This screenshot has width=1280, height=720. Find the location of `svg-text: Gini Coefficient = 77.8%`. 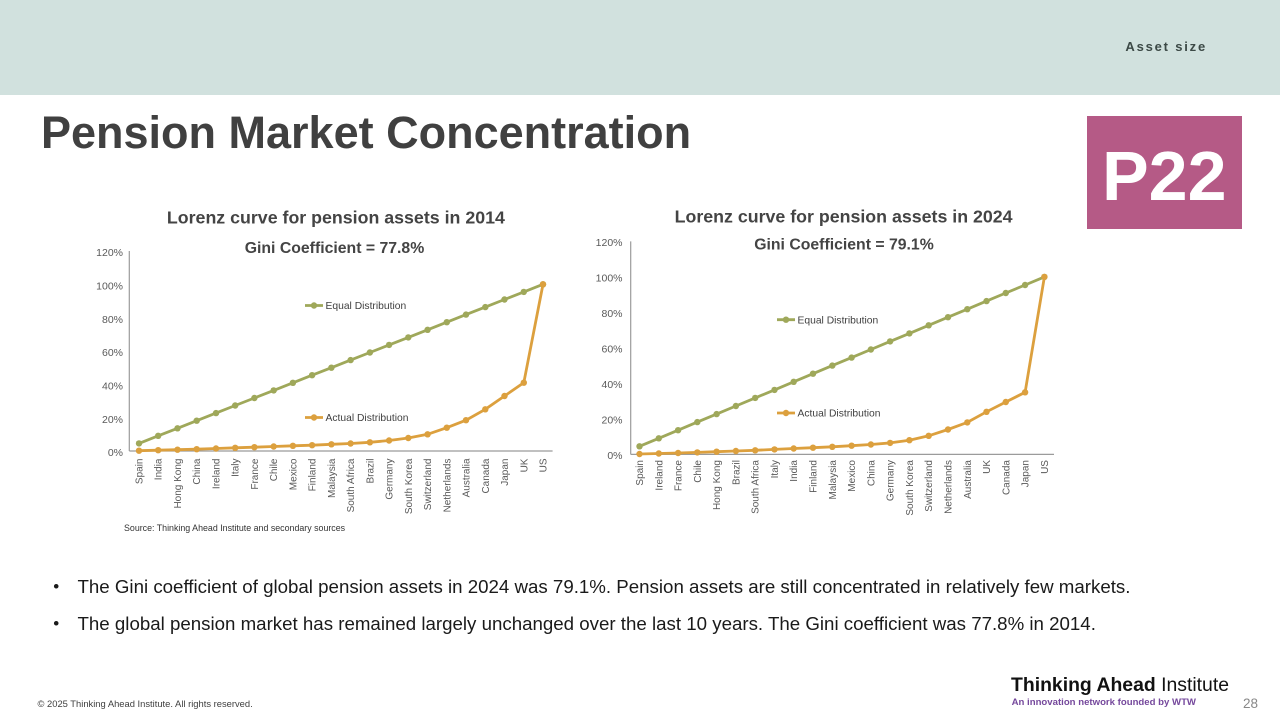

svg-text: Gini Coefficient = 77.8% is located at coordinates (335, 248).